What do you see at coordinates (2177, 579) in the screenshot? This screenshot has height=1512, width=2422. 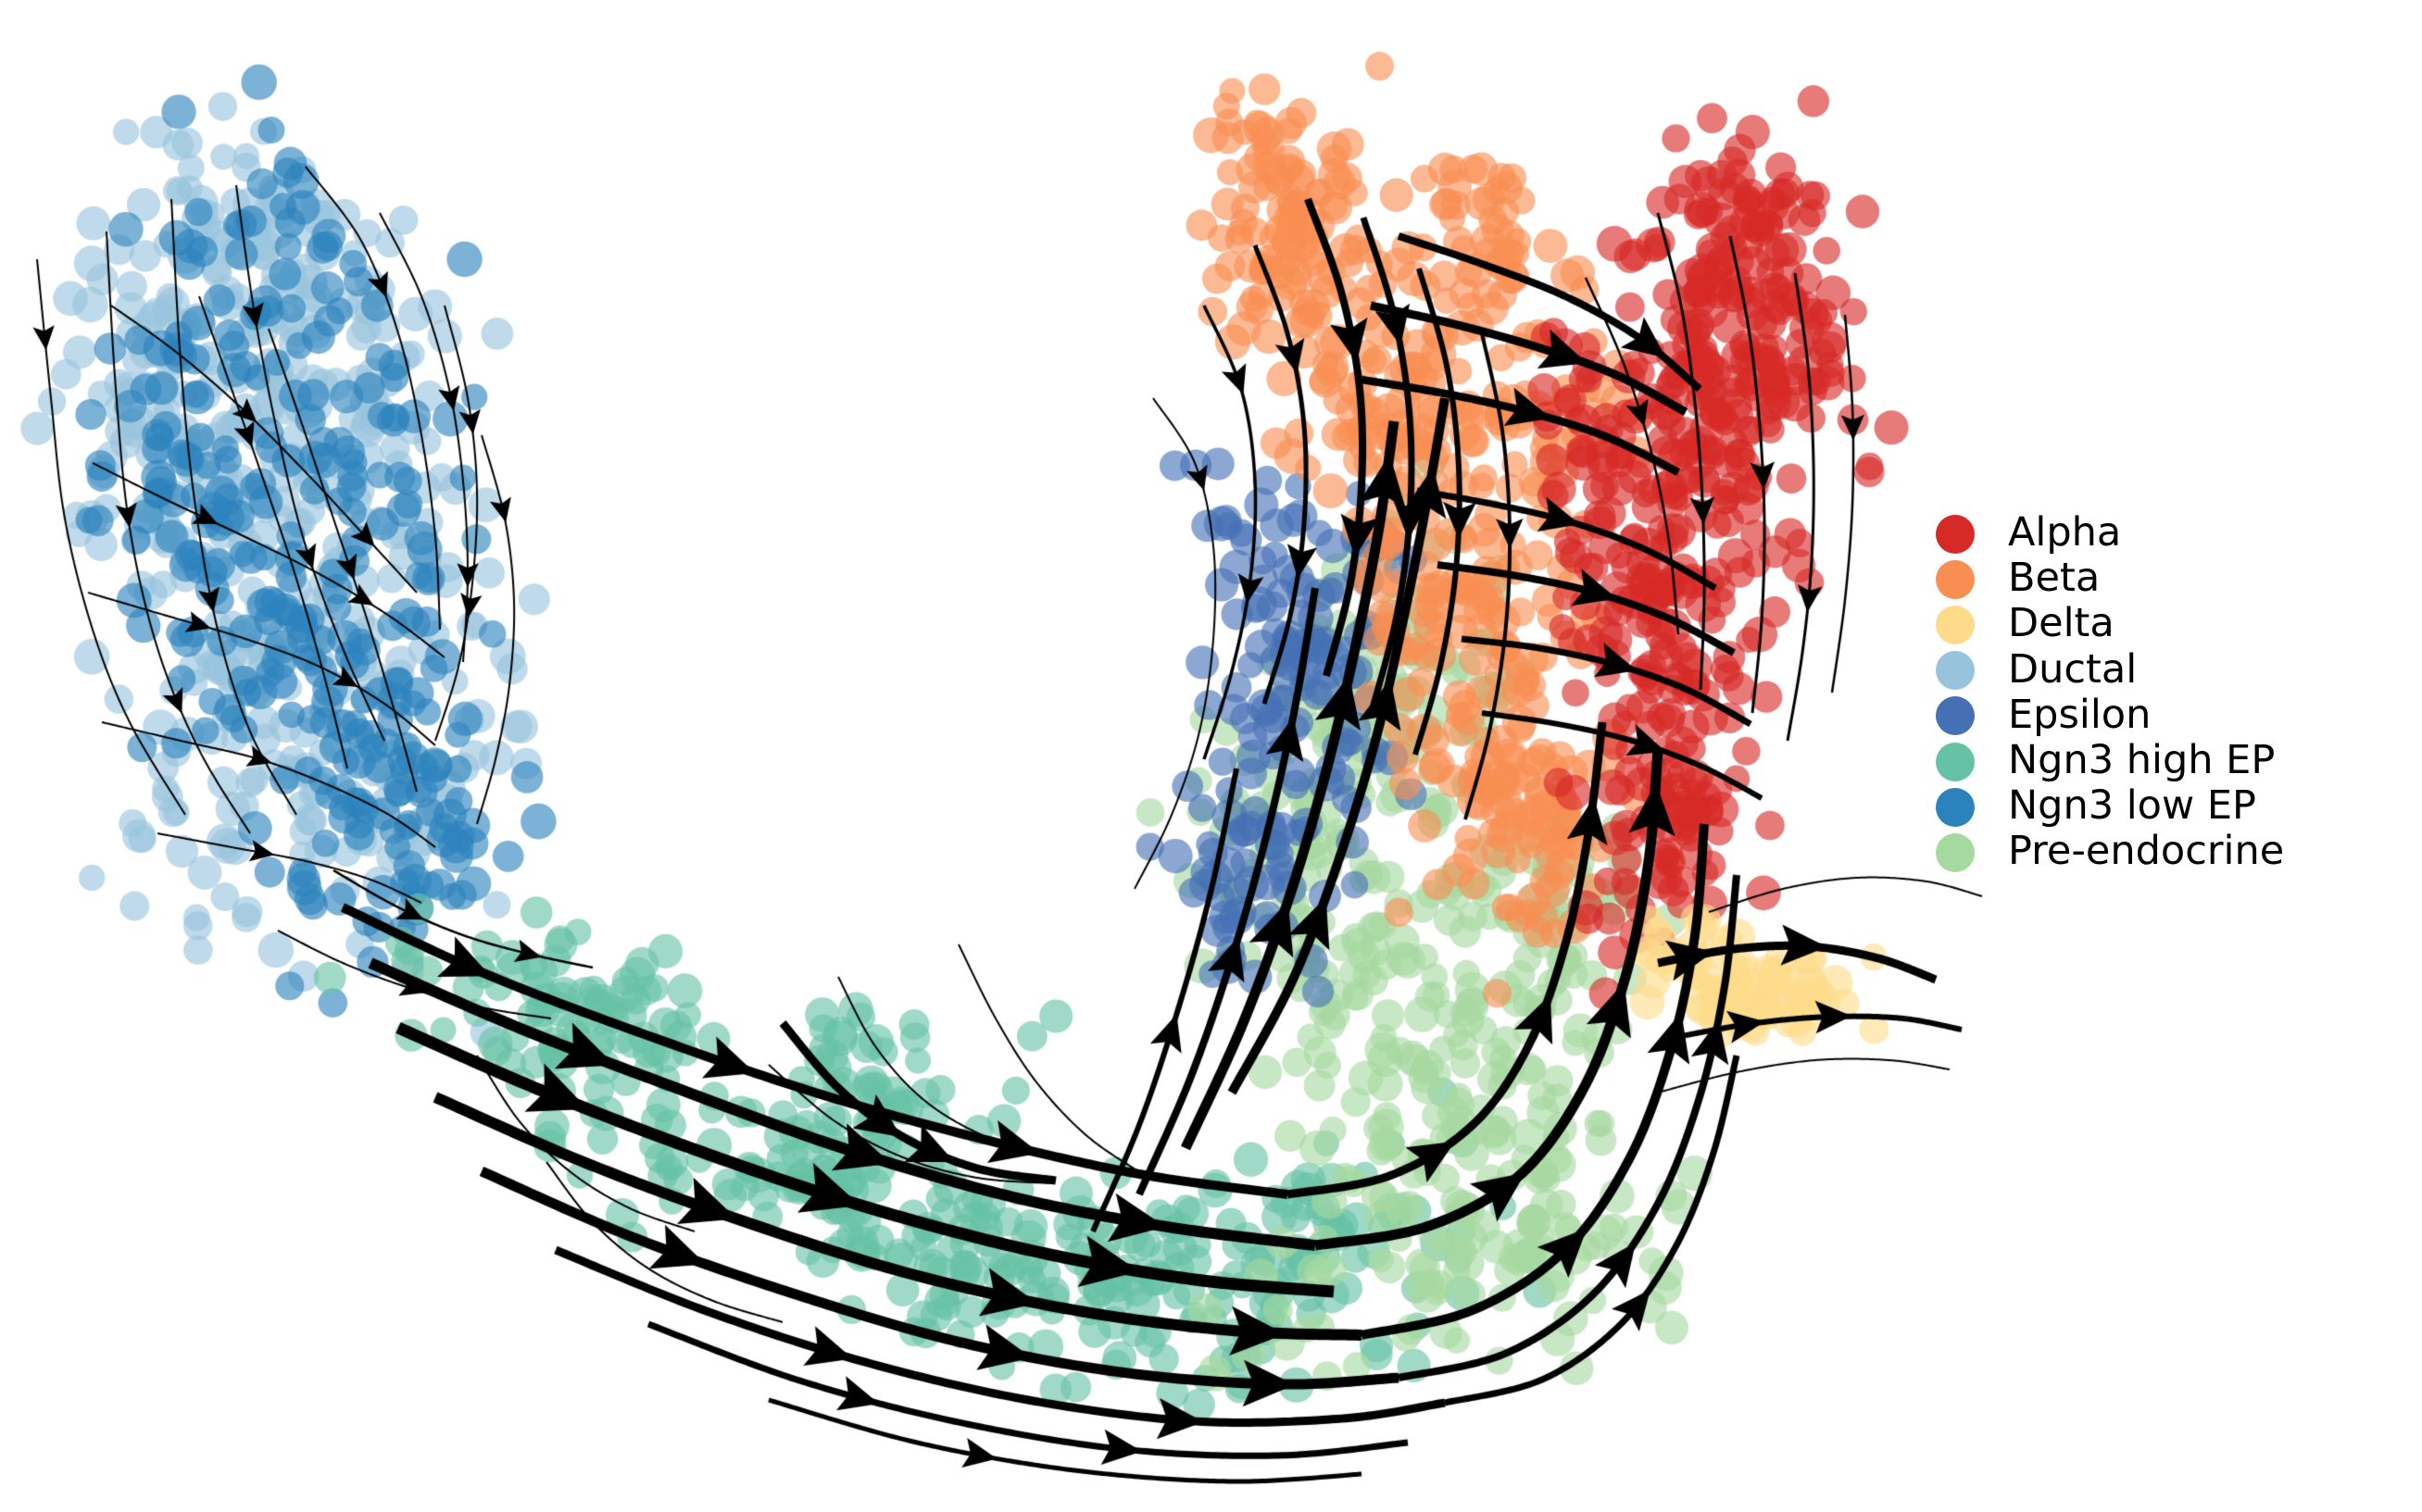 I see `legend-item-beta: Beta` at bounding box center [2177, 579].